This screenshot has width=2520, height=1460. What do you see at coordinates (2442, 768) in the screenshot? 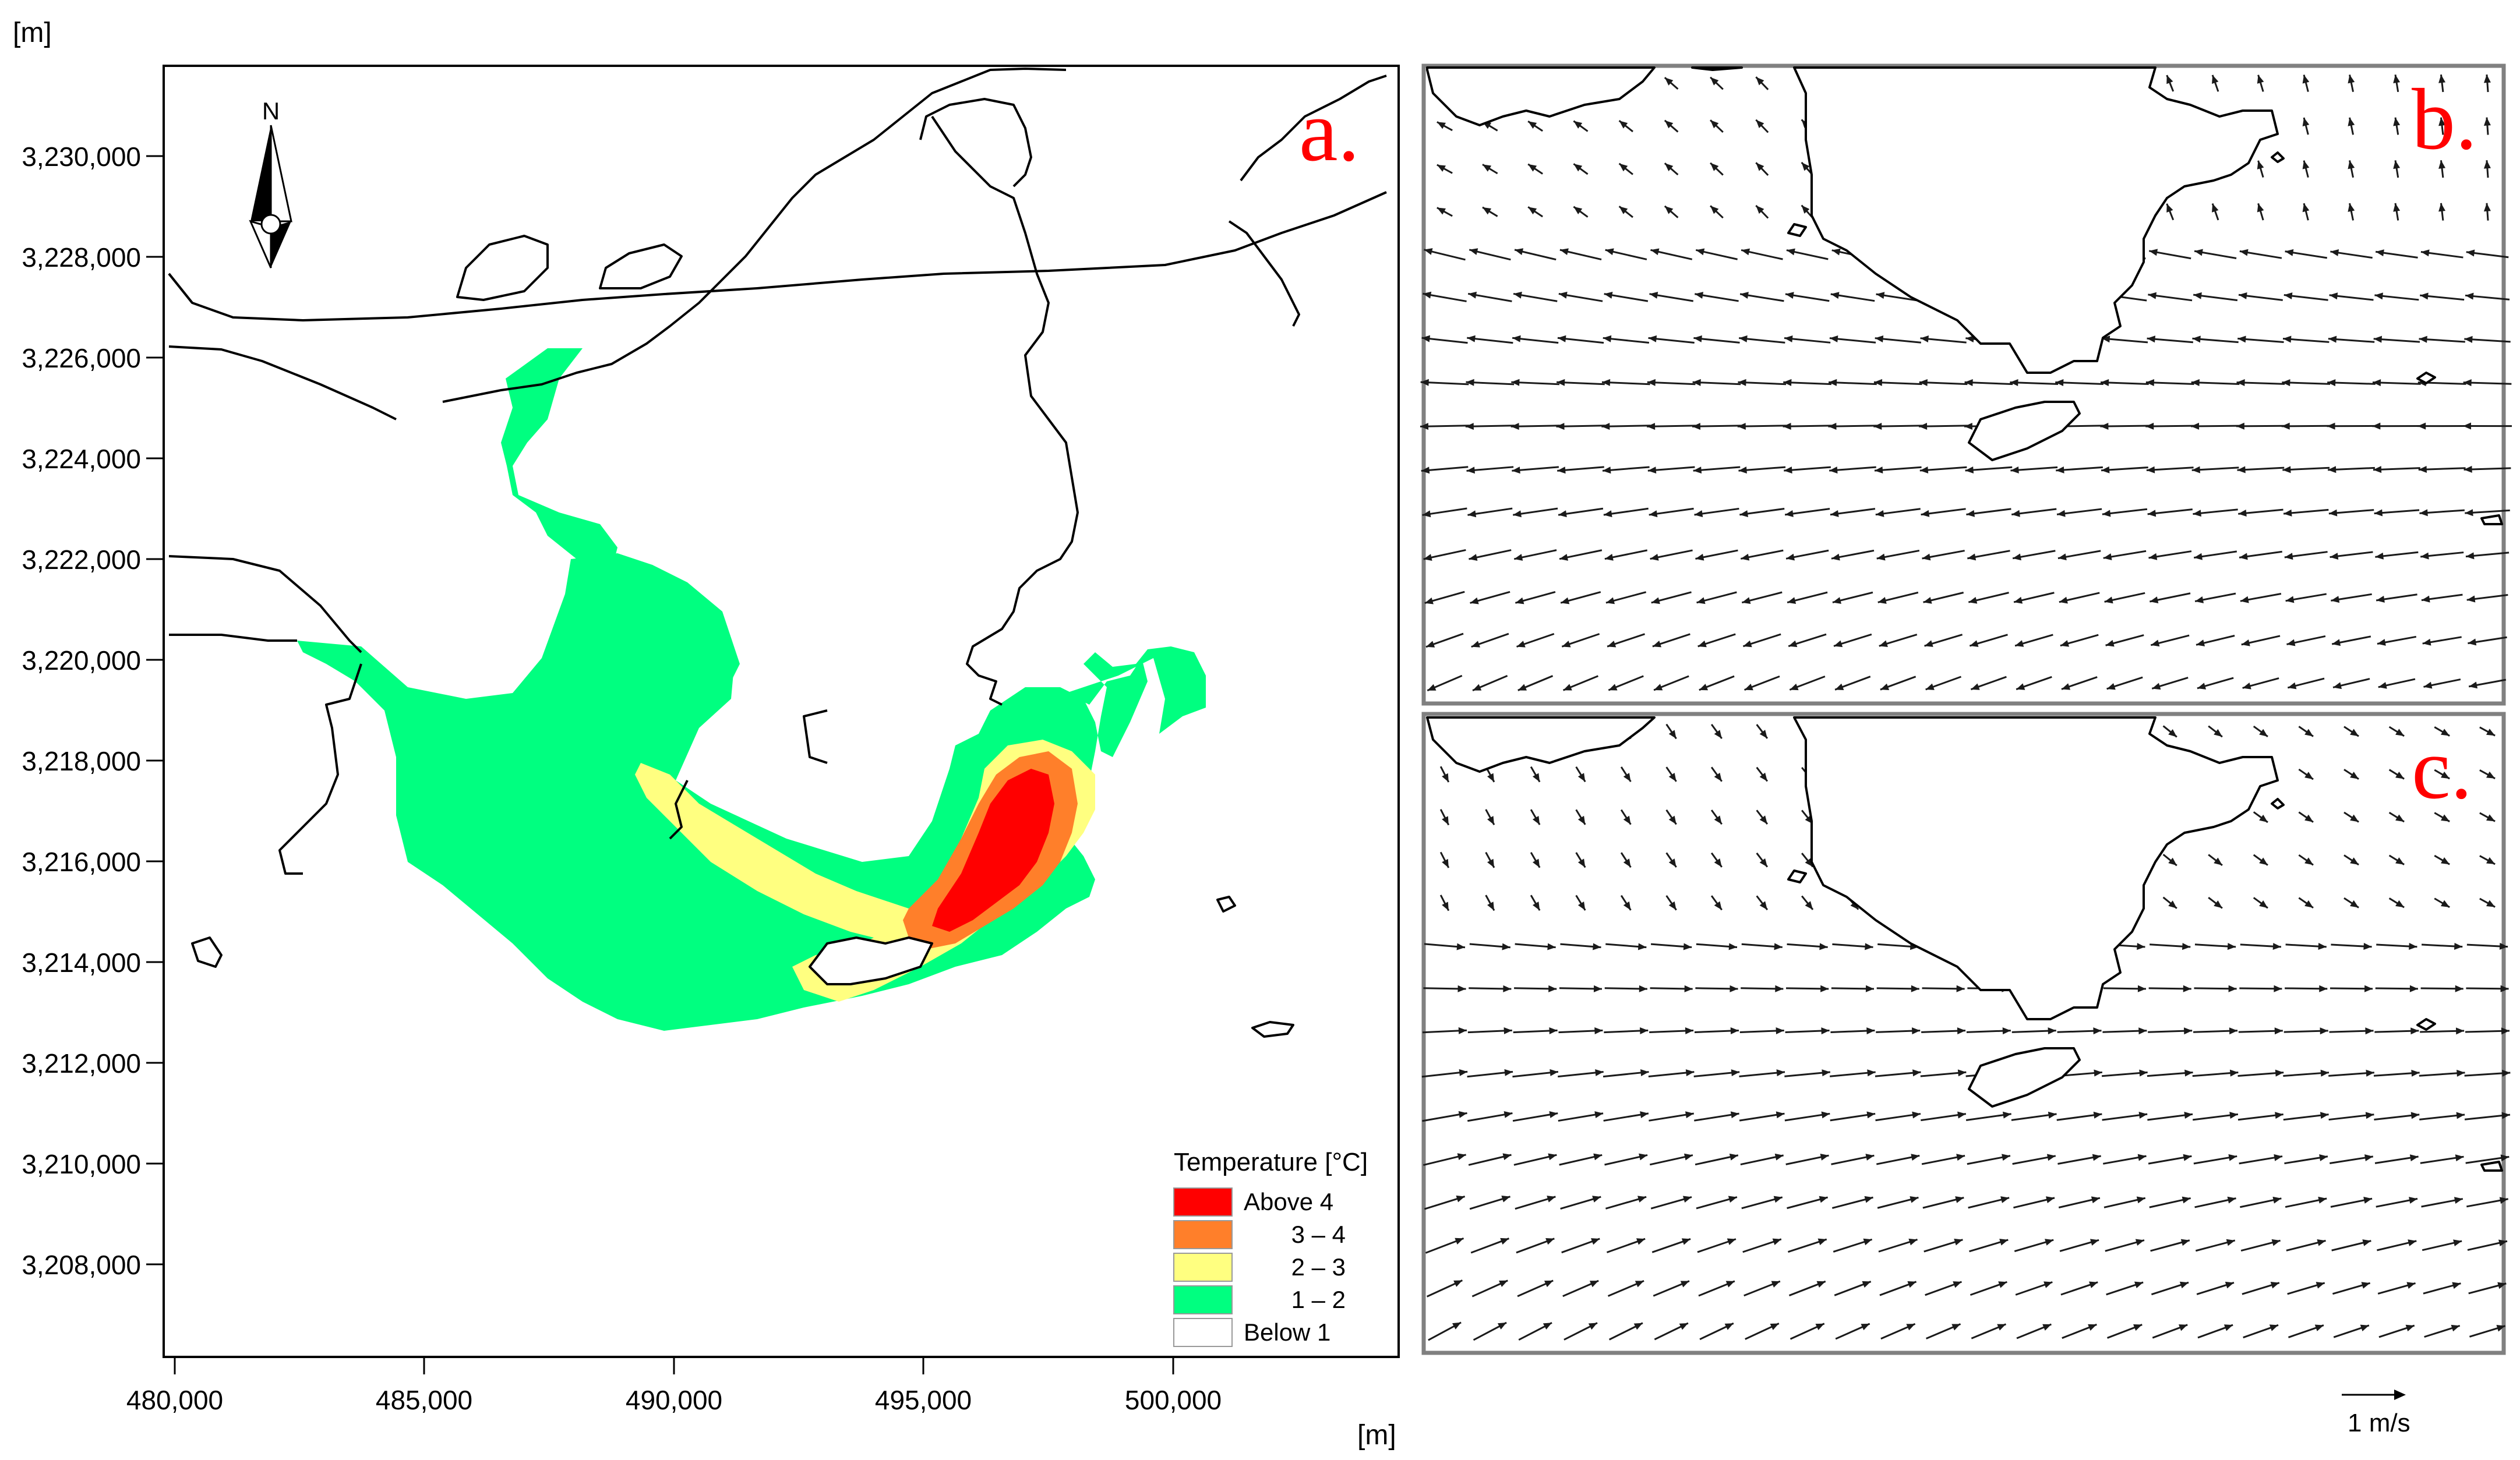
I see `panel-label-c: c.` at bounding box center [2442, 768].